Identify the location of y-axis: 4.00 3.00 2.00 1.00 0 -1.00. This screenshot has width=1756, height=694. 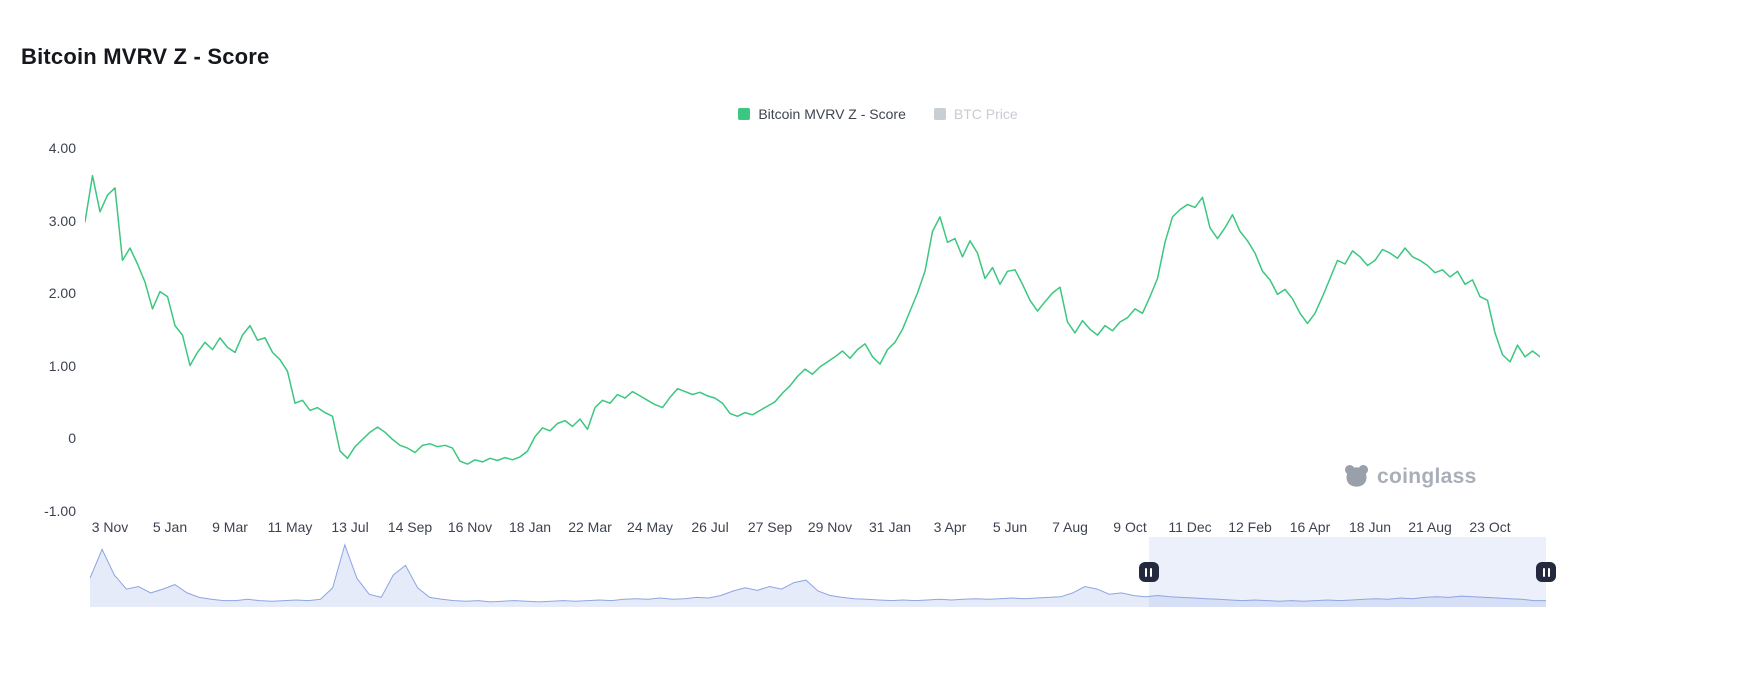
(40, 280).